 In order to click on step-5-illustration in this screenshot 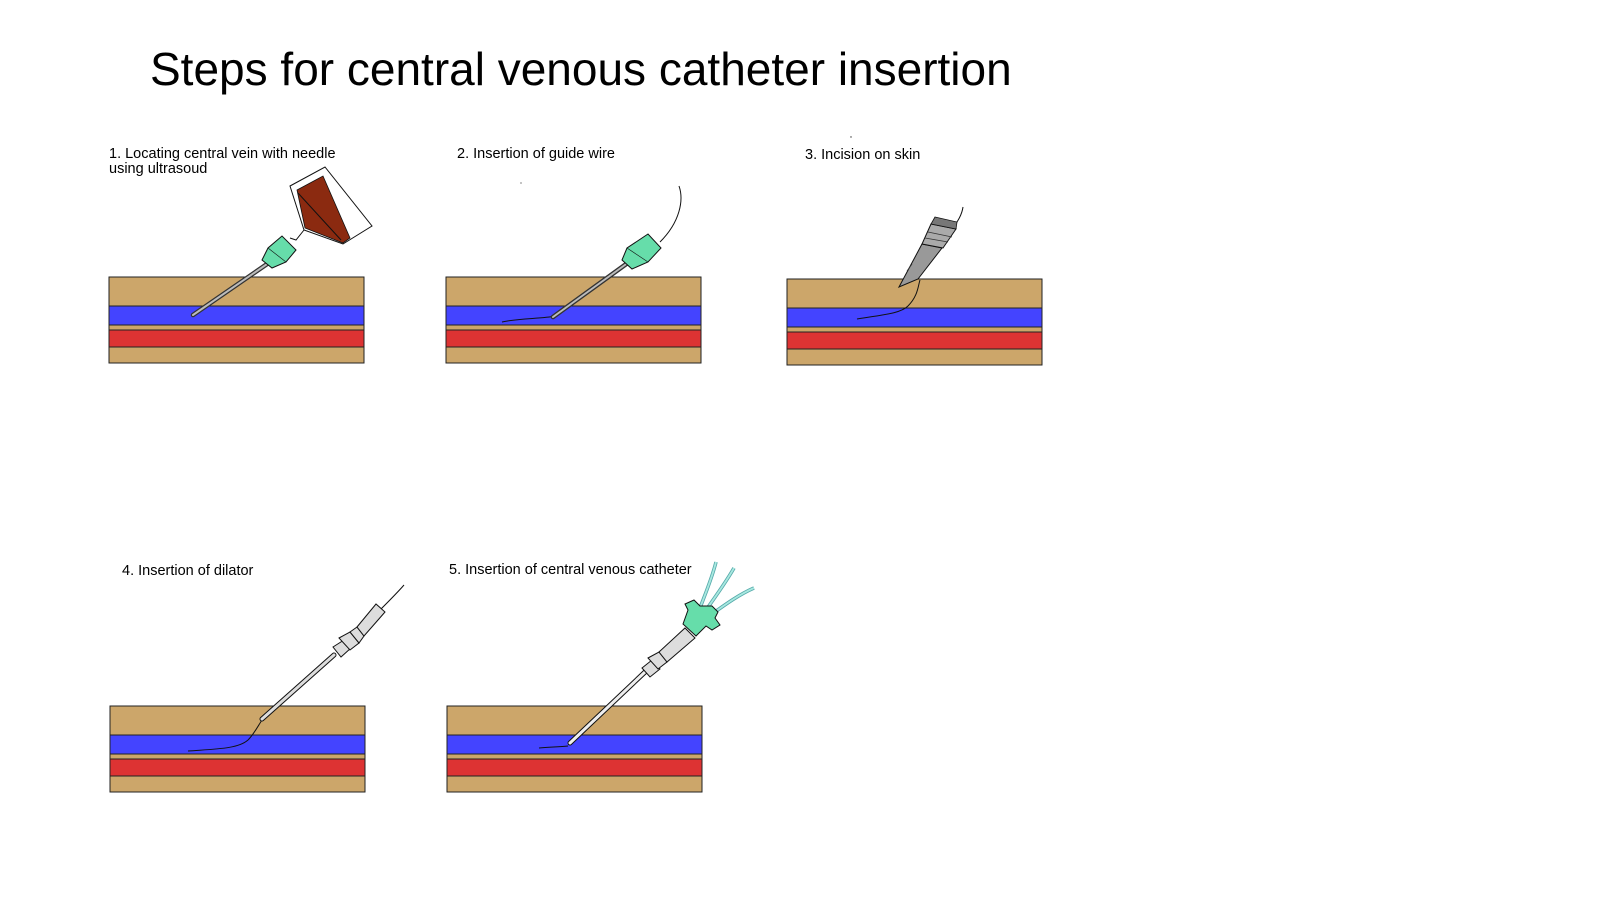, I will do `click(600, 677)`.